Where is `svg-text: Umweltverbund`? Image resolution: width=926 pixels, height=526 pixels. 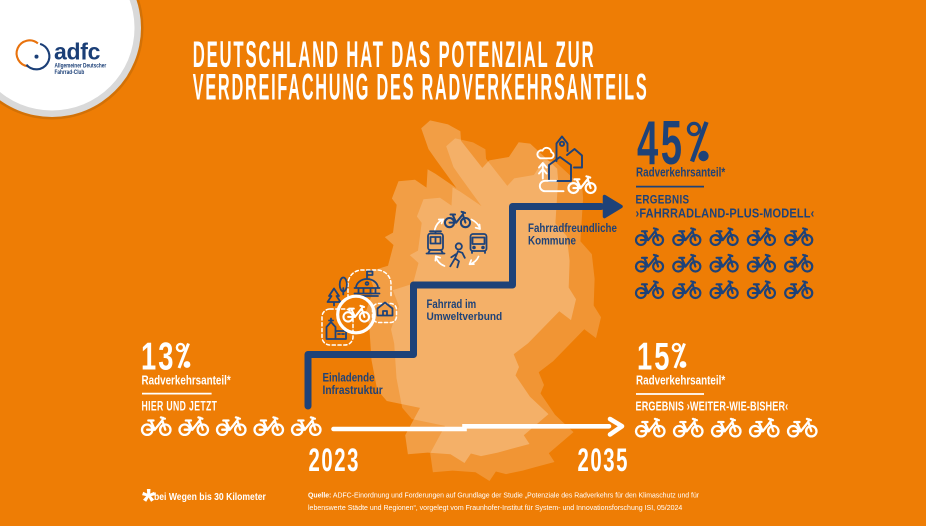 svg-text: Umweltverbund is located at coordinates (465, 316).